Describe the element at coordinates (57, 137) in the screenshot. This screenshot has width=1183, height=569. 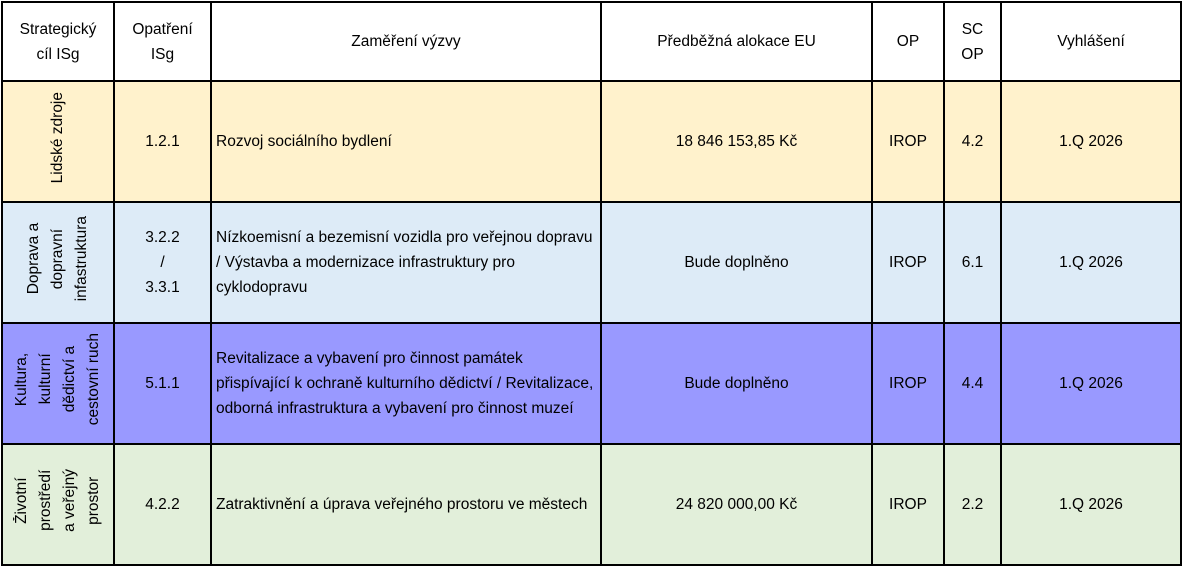
I see `strategic-goal-label: Lidské zdroje` at that location.